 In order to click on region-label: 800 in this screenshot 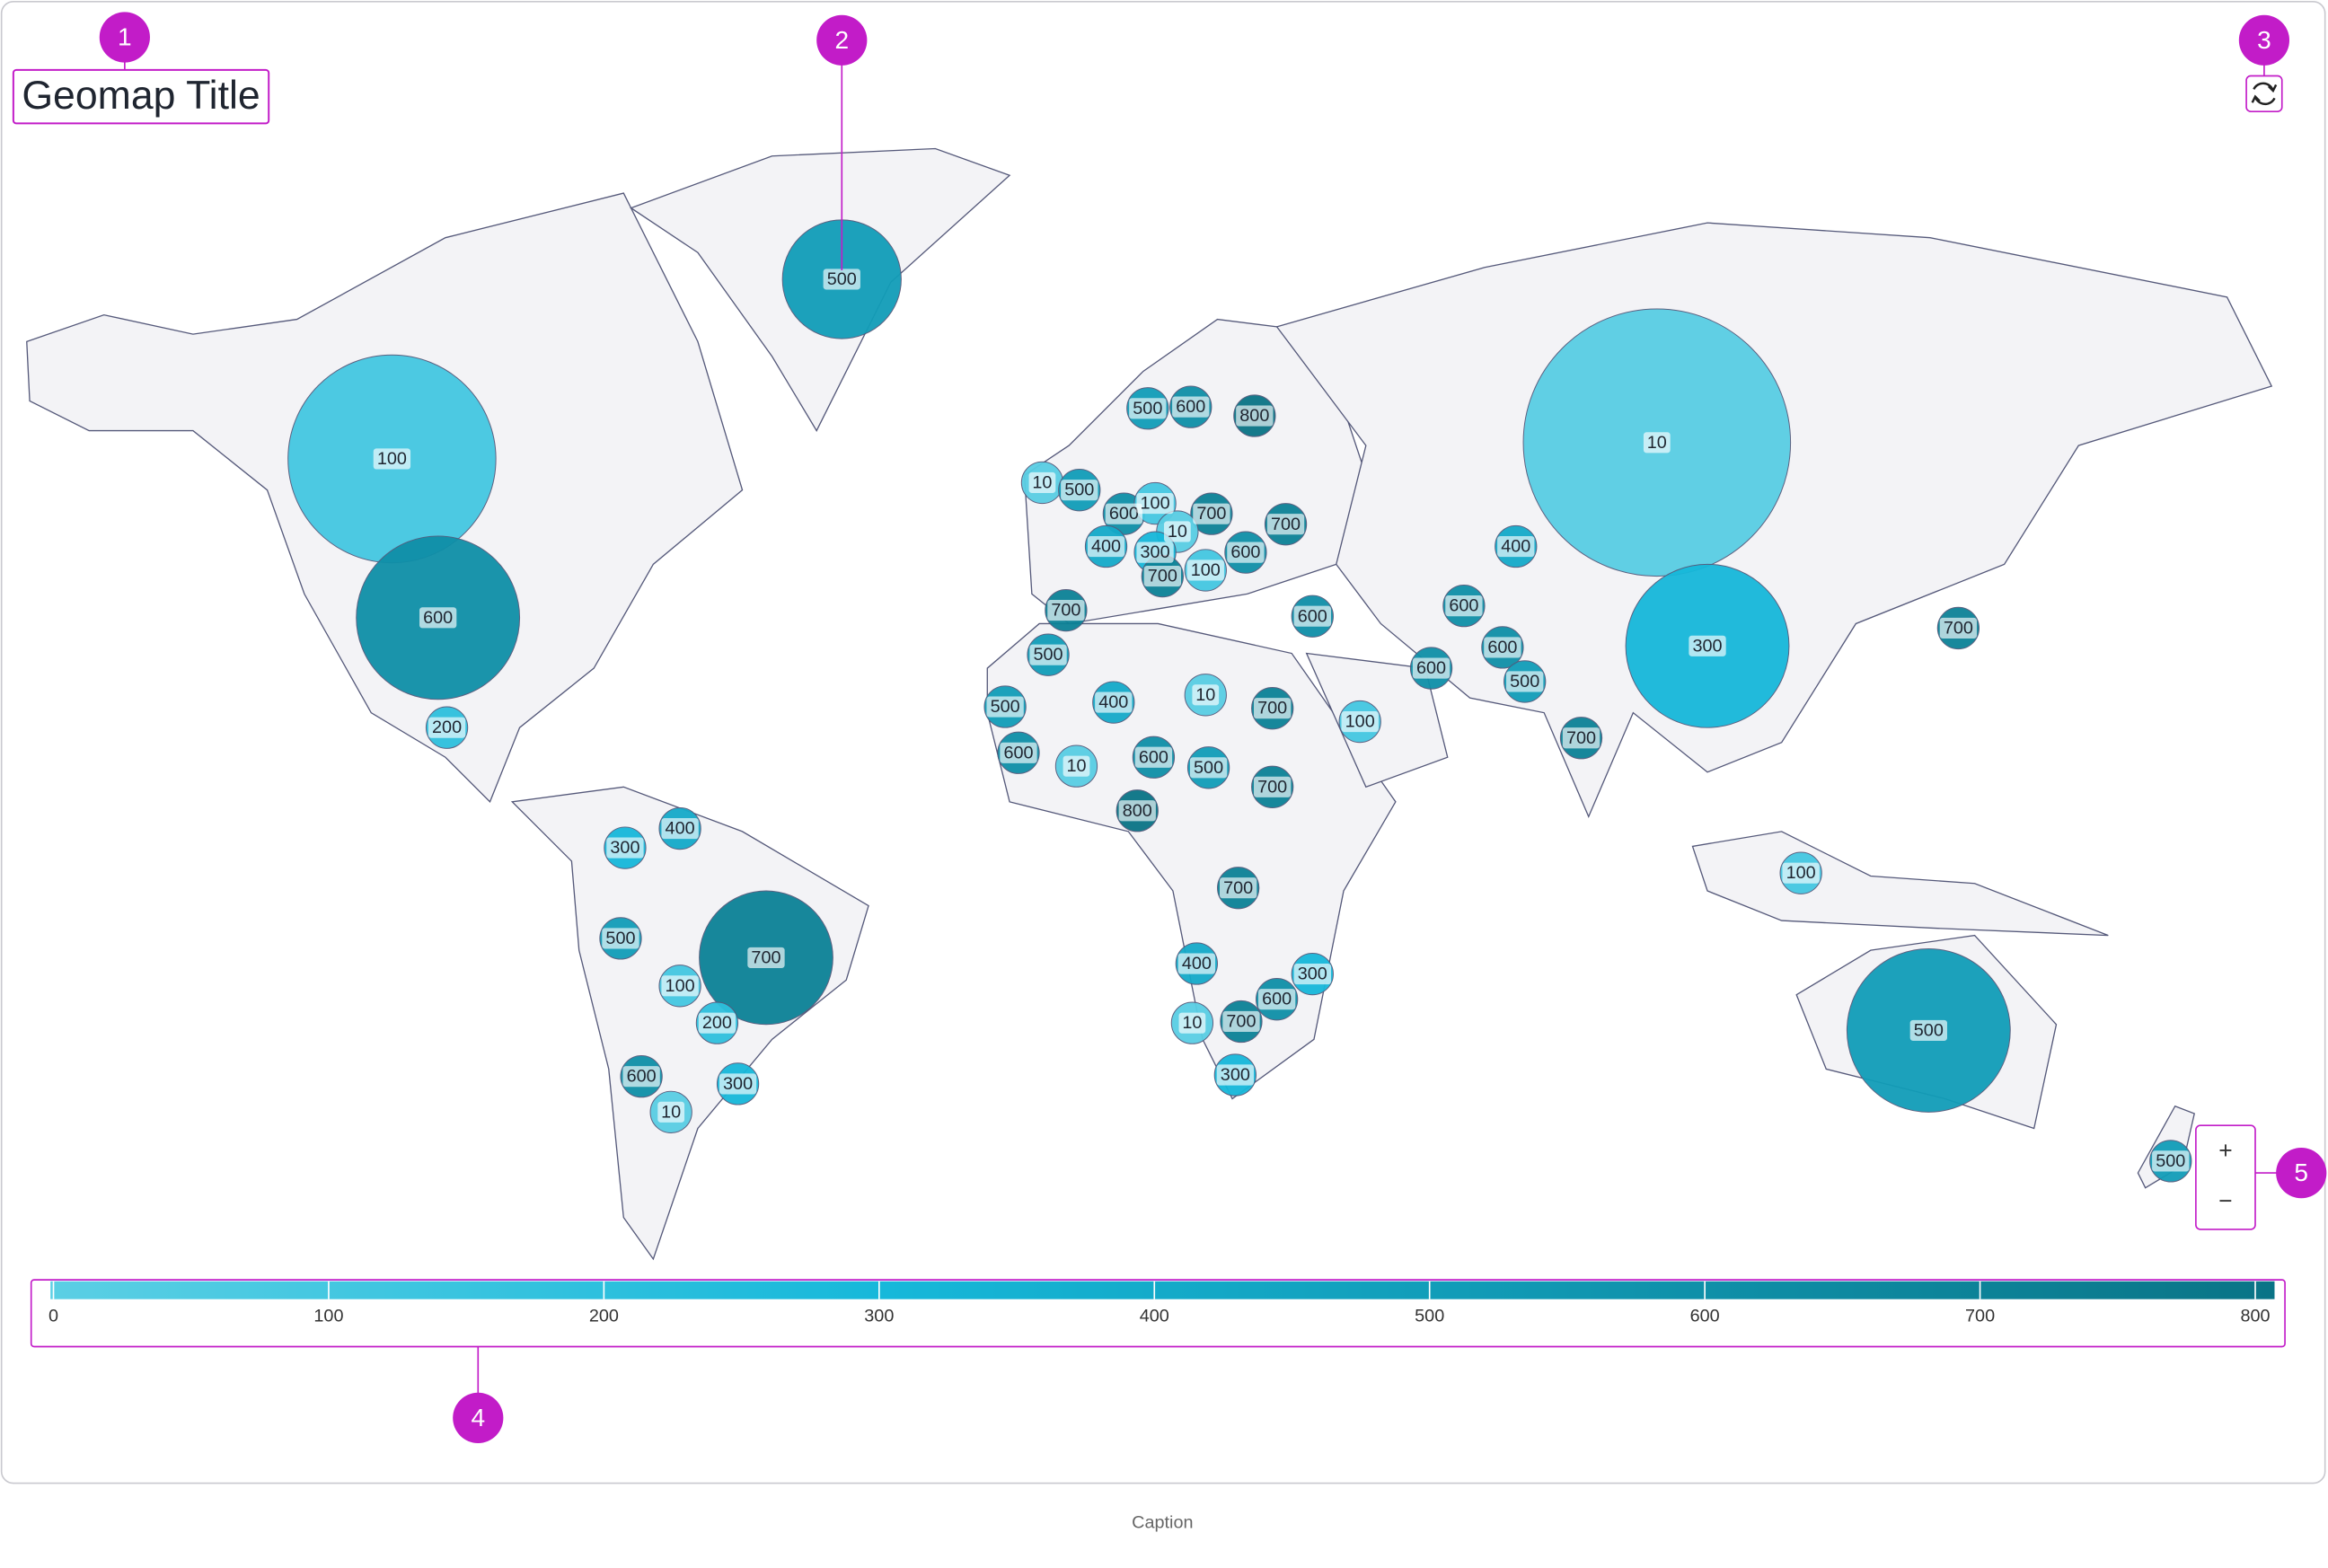, I will do `click(1137, 811)`.